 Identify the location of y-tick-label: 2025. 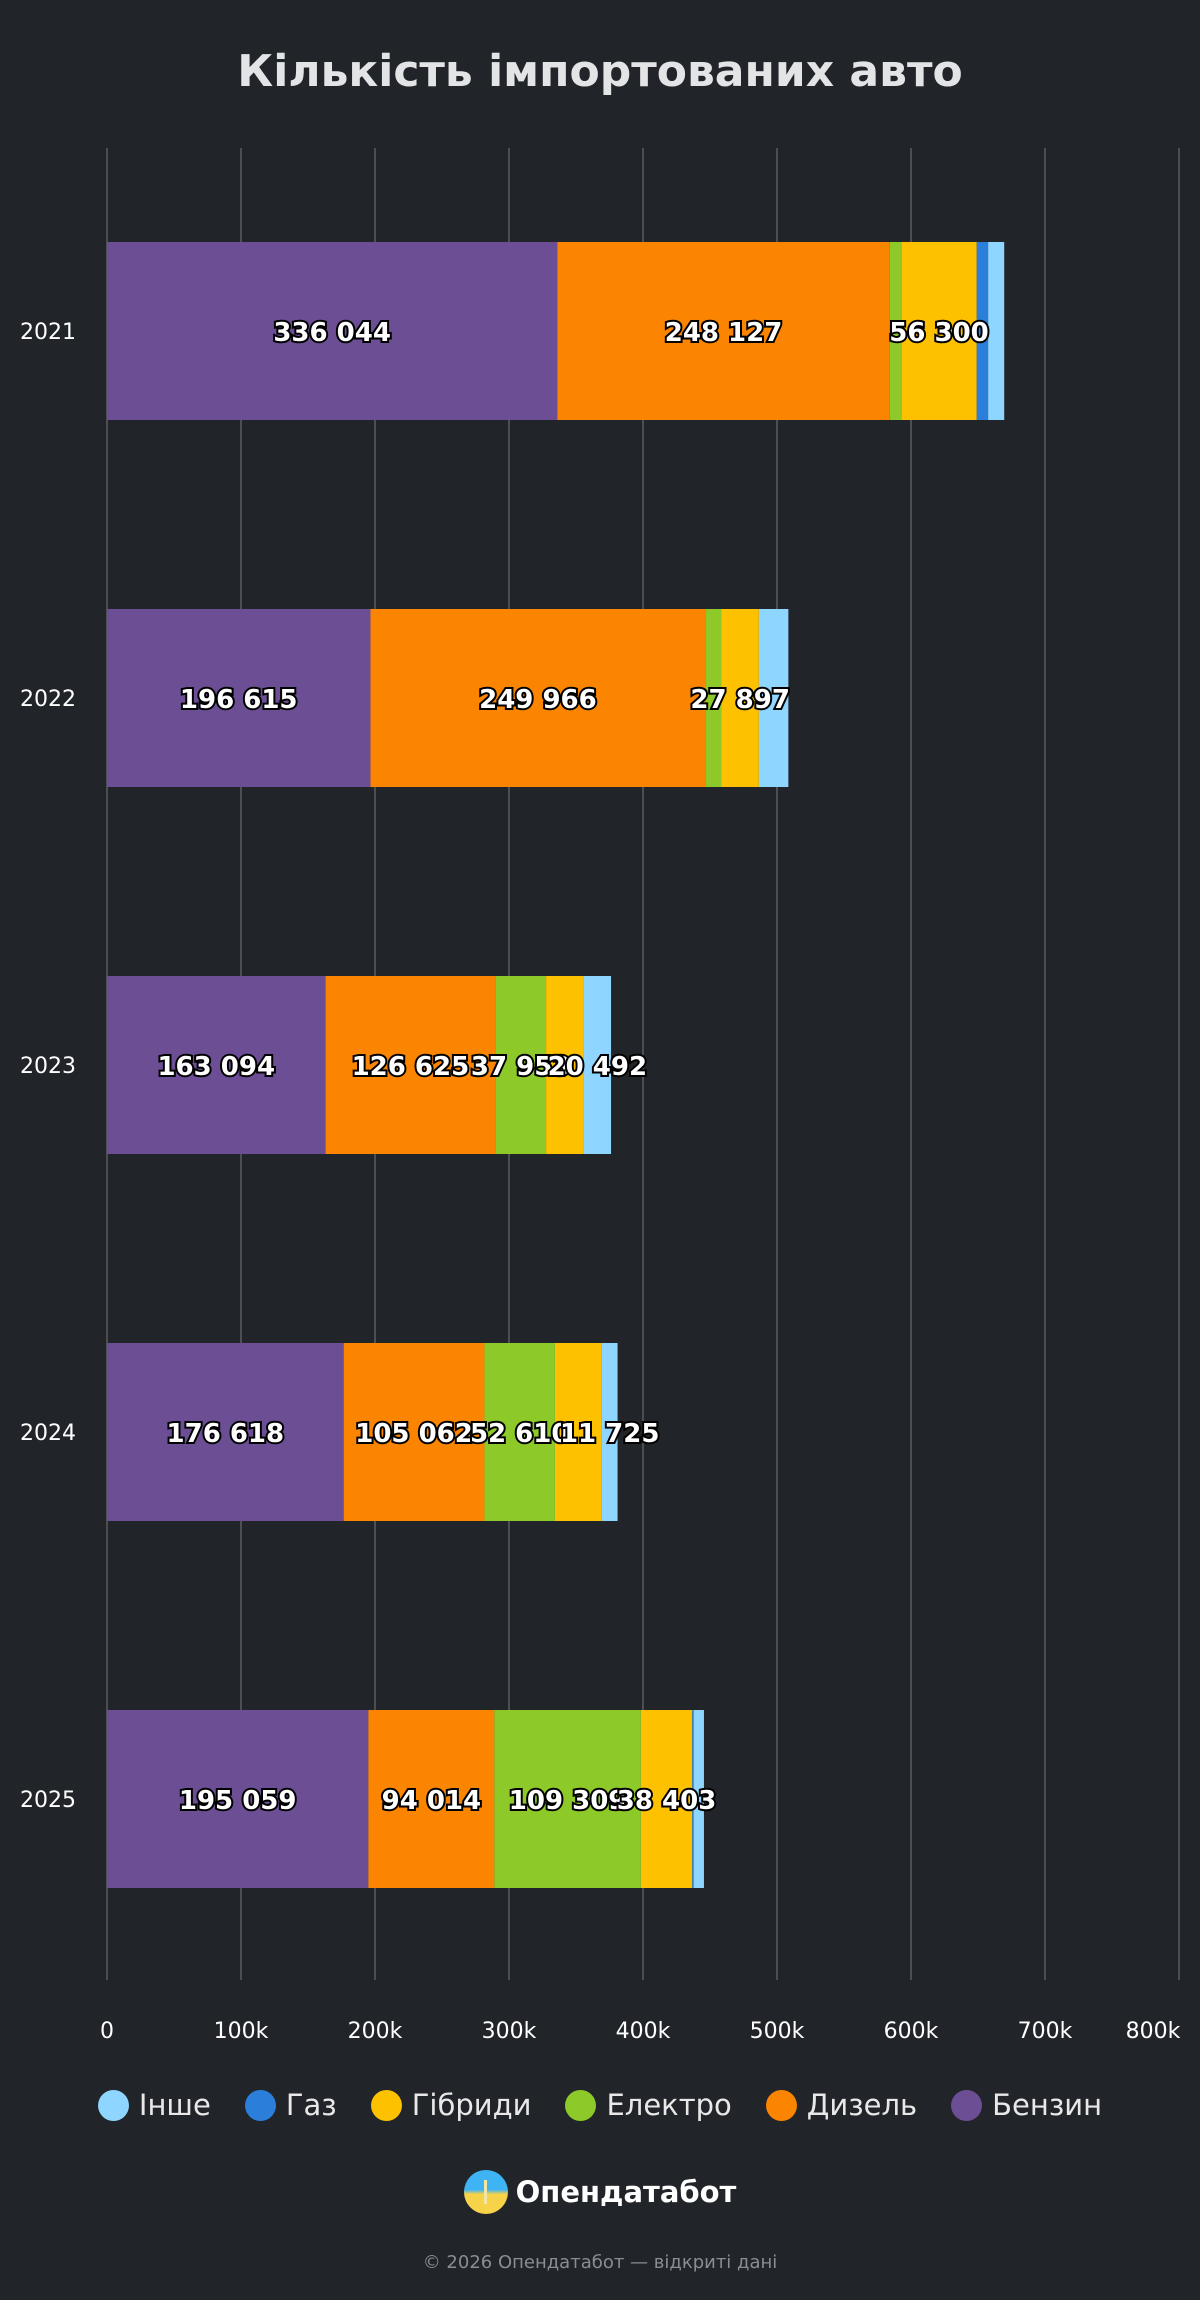
(48, 1800).